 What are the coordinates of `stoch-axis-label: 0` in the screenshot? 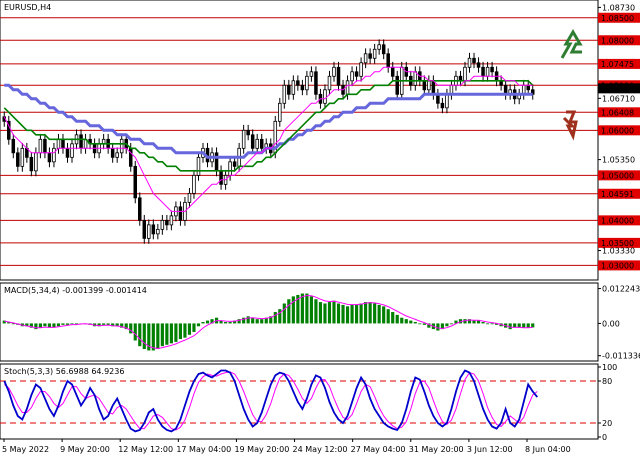 It's located at (604, 437).